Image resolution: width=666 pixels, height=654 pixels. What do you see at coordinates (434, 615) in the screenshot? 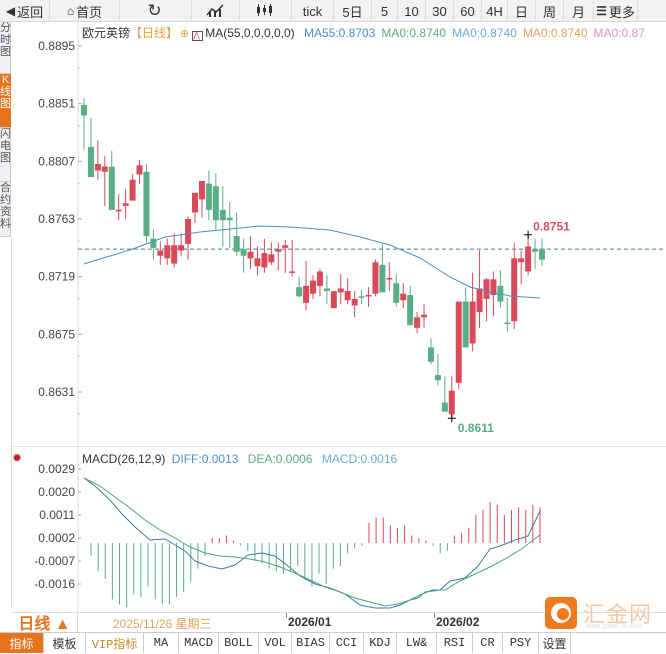
I see `x-tick` at bounding box center [434, 615].